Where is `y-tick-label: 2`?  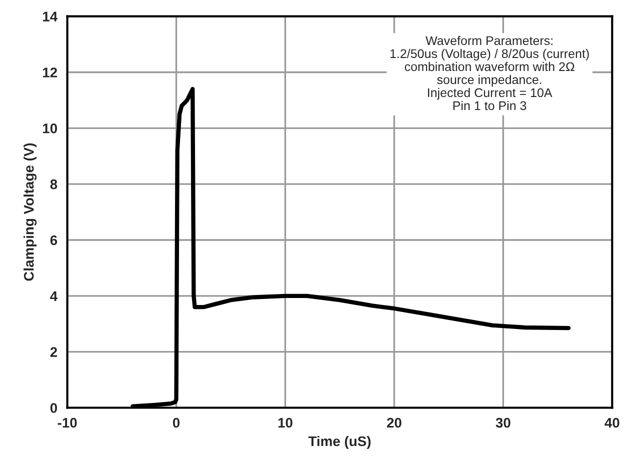
y-tick-label: 2 is located at coordinates (54, 352).